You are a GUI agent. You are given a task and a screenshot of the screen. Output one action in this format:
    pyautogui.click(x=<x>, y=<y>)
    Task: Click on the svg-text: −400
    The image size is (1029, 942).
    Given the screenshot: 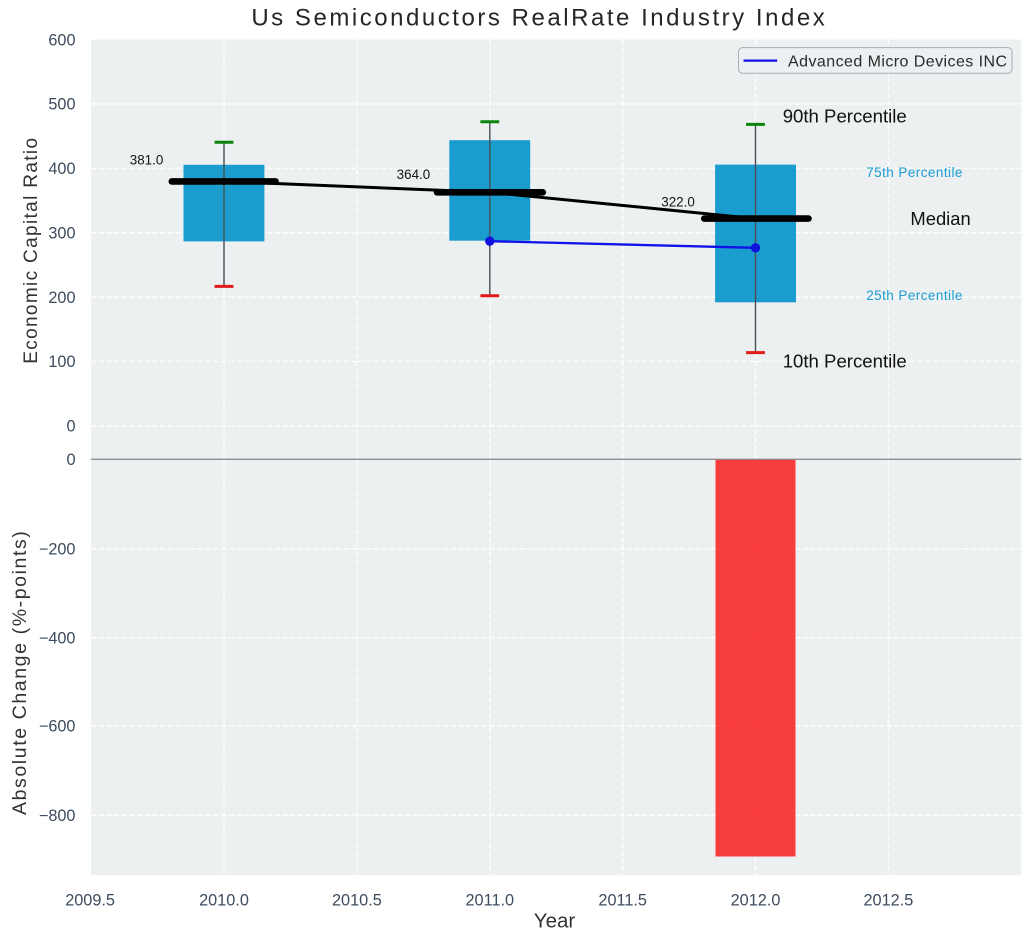 What is the action you would take?
    pyautogui.click(x=57, y=638)
    